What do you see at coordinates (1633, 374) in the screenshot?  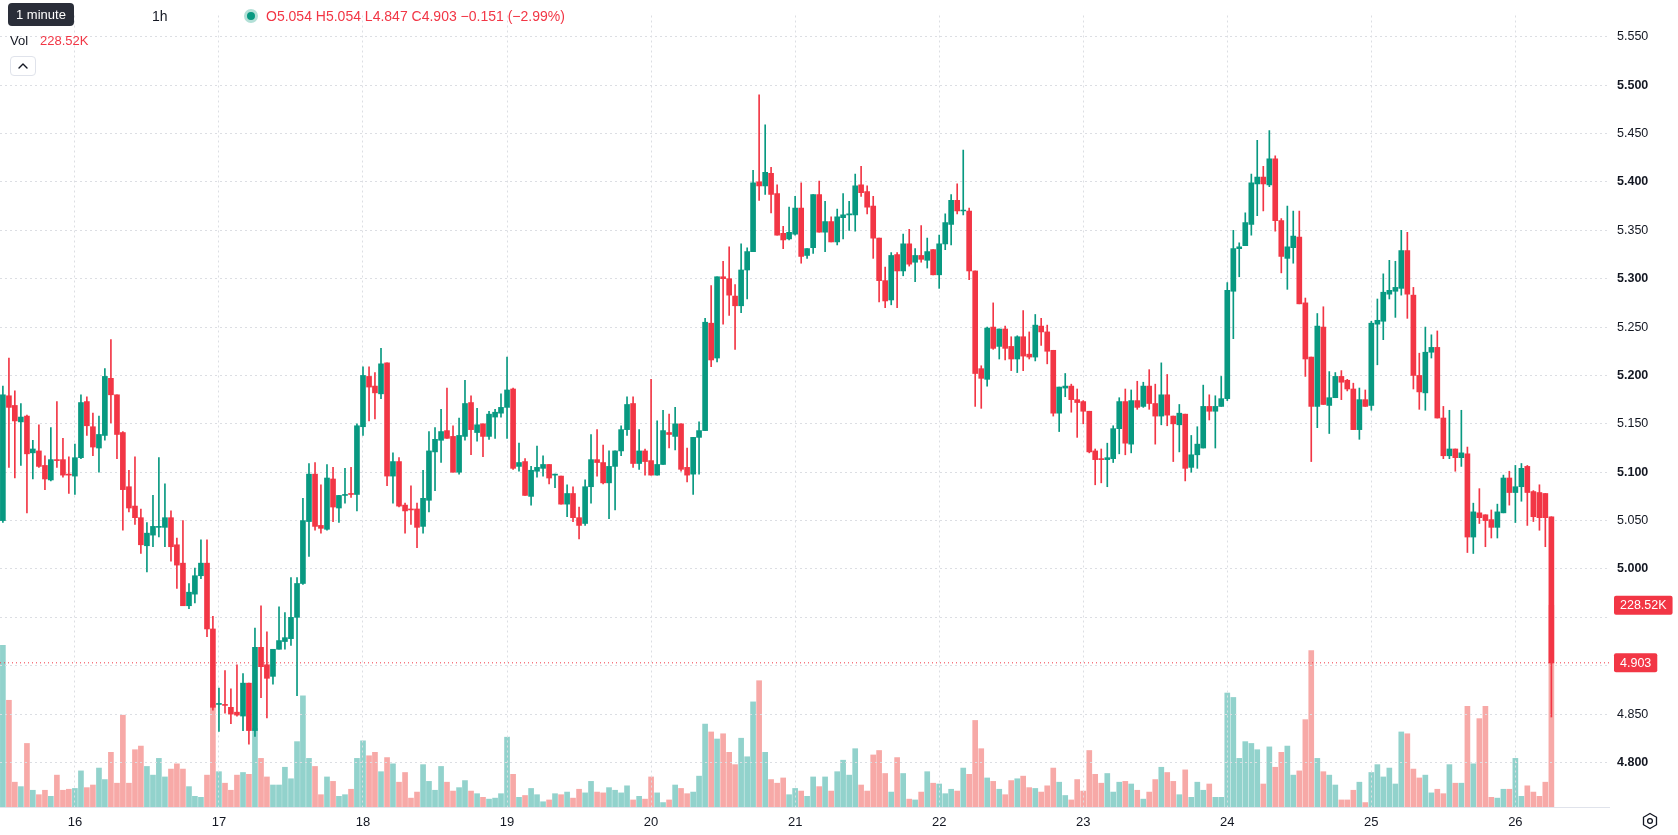 I see `y-tick-label: 5.200` at bounding box center [1633, 374].